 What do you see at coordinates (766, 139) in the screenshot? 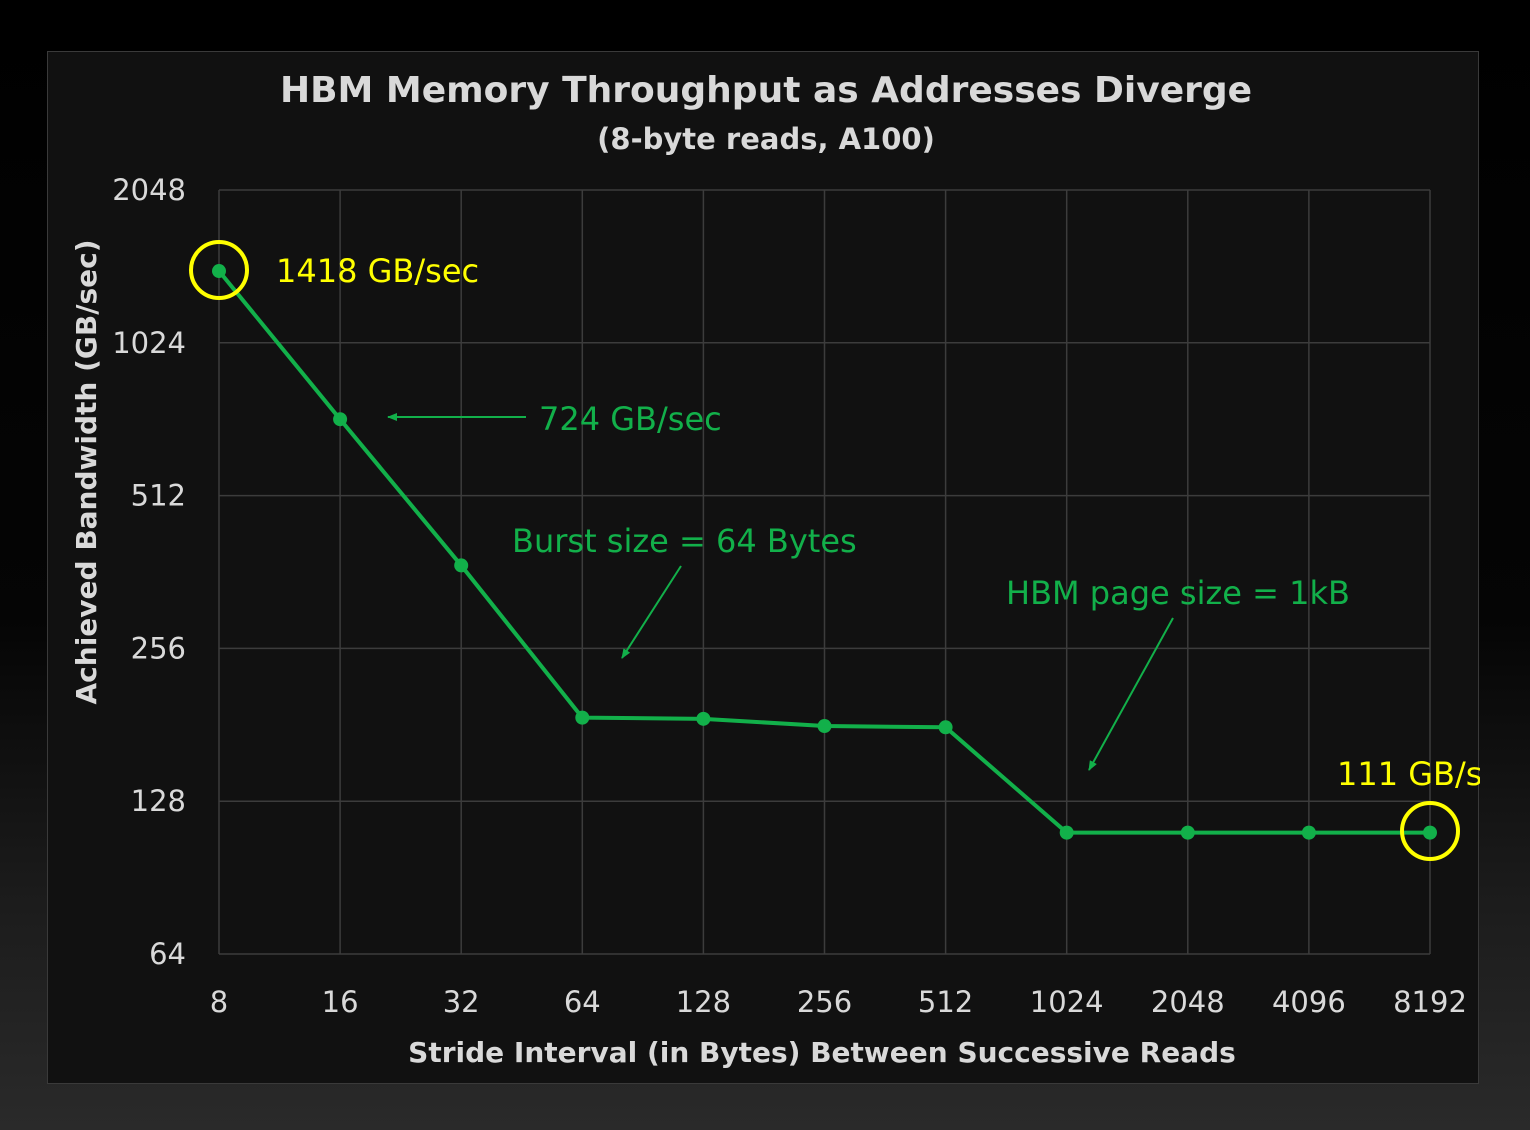
I see `chart-subtitle: (8-byte reads, A100)` at bounding box center [766, 139].